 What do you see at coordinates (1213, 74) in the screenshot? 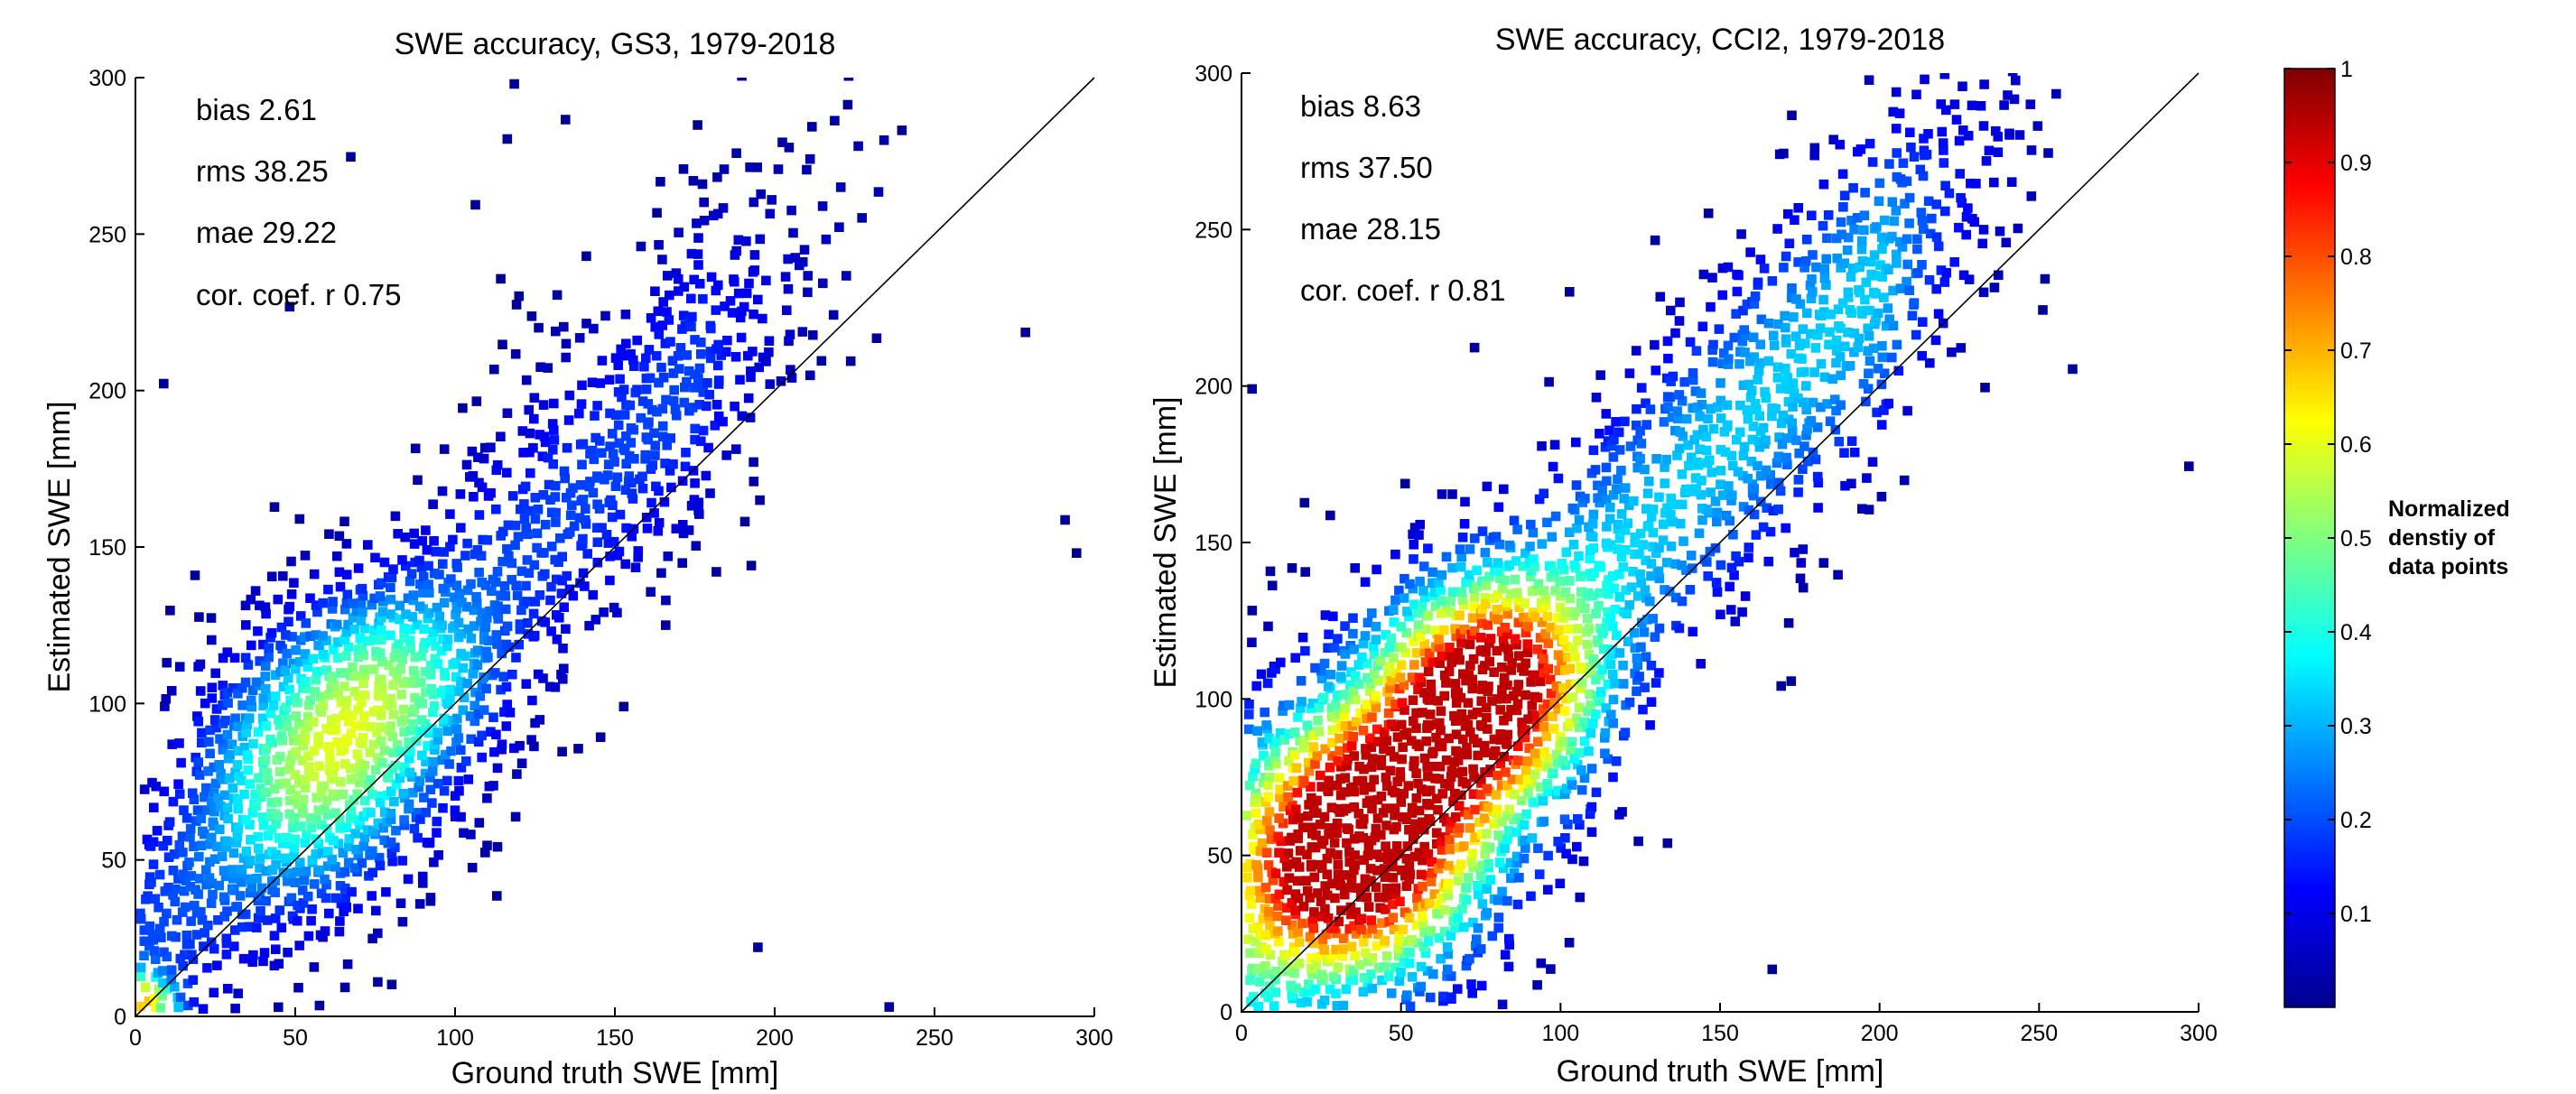
I see `y-tick-label: 300` at bounding box center [1213, 74].